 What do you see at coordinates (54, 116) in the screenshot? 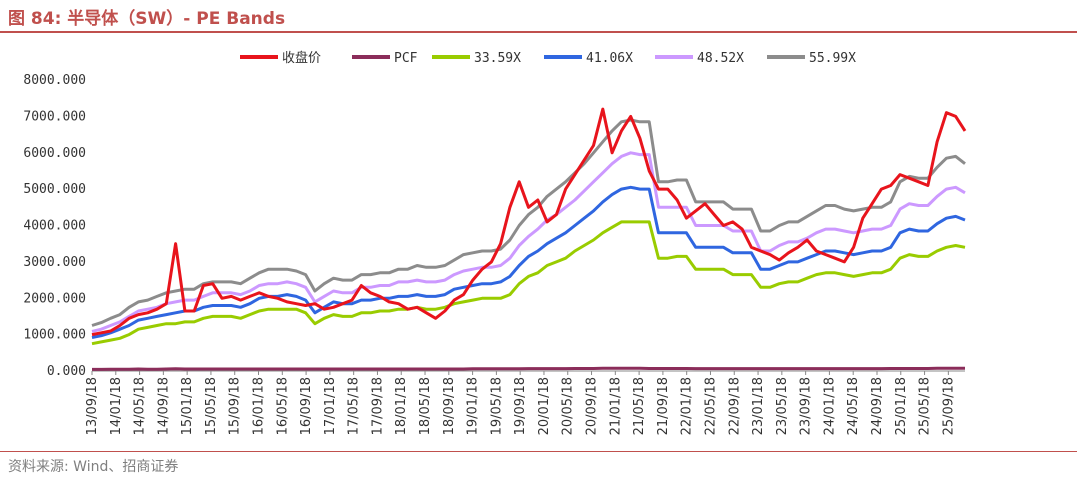
I see `y-tick-label: 7000.000` at bounding box center [54, 116].